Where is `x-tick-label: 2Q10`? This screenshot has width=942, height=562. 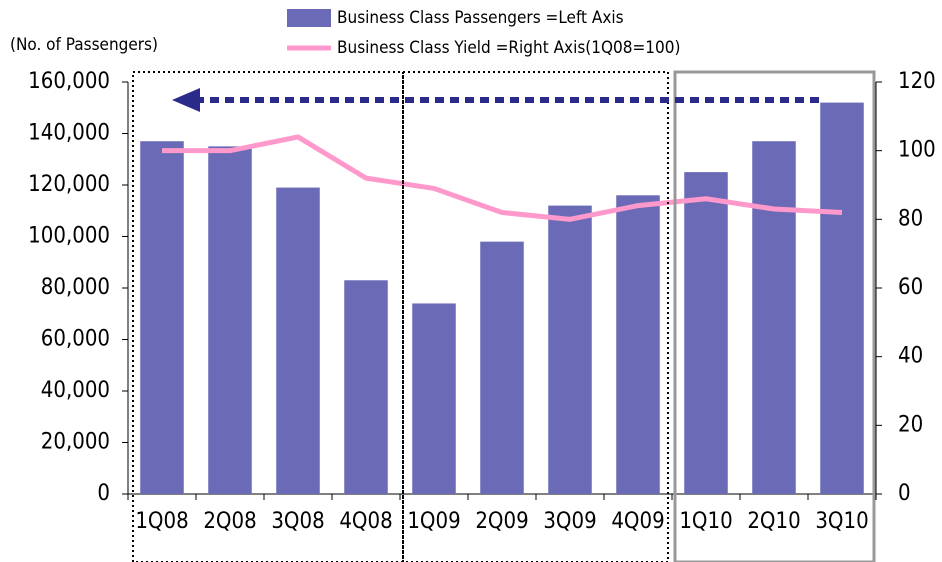 x-tick-label: 2Q10 is located at coordinates (773, 521).